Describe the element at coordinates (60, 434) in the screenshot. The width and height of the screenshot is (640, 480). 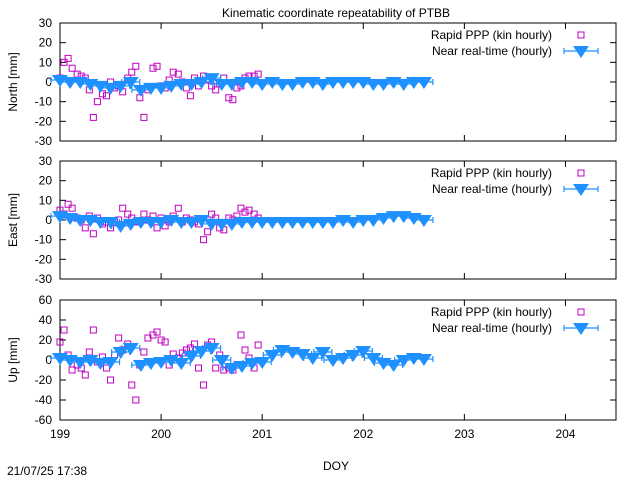
I see `x-tick-label: 199` at that location.